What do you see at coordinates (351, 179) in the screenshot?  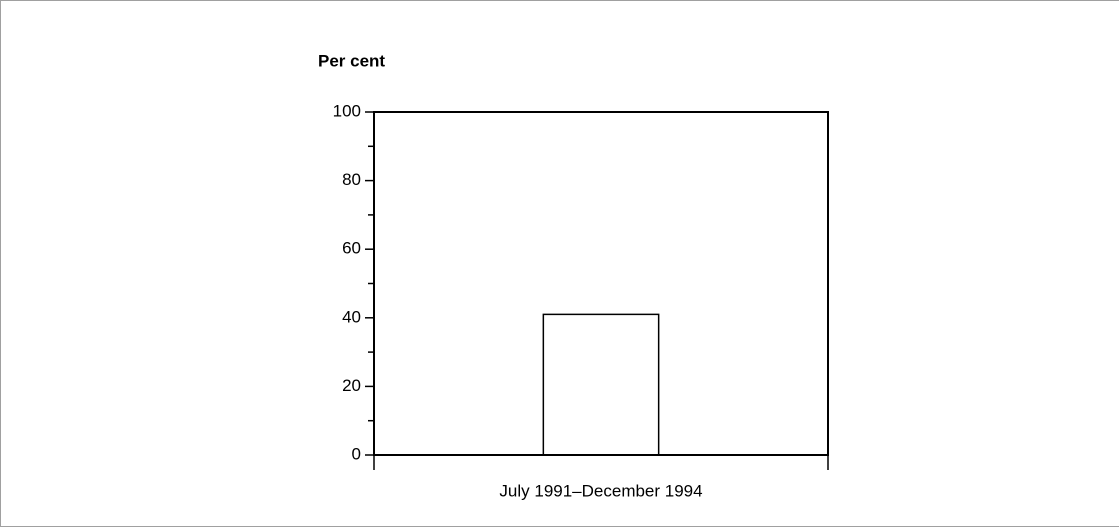 I see `y-tick-label: 80` at bounding box center [351, 179].